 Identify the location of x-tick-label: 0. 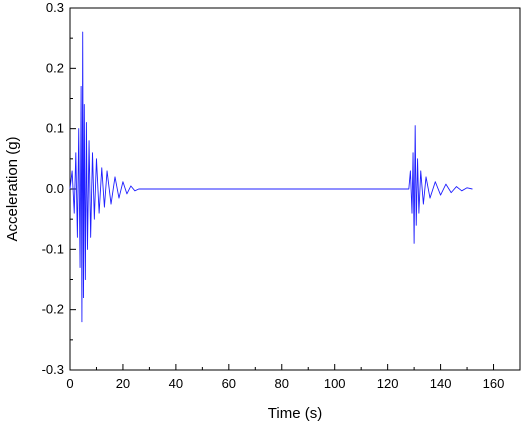
(69, 383).